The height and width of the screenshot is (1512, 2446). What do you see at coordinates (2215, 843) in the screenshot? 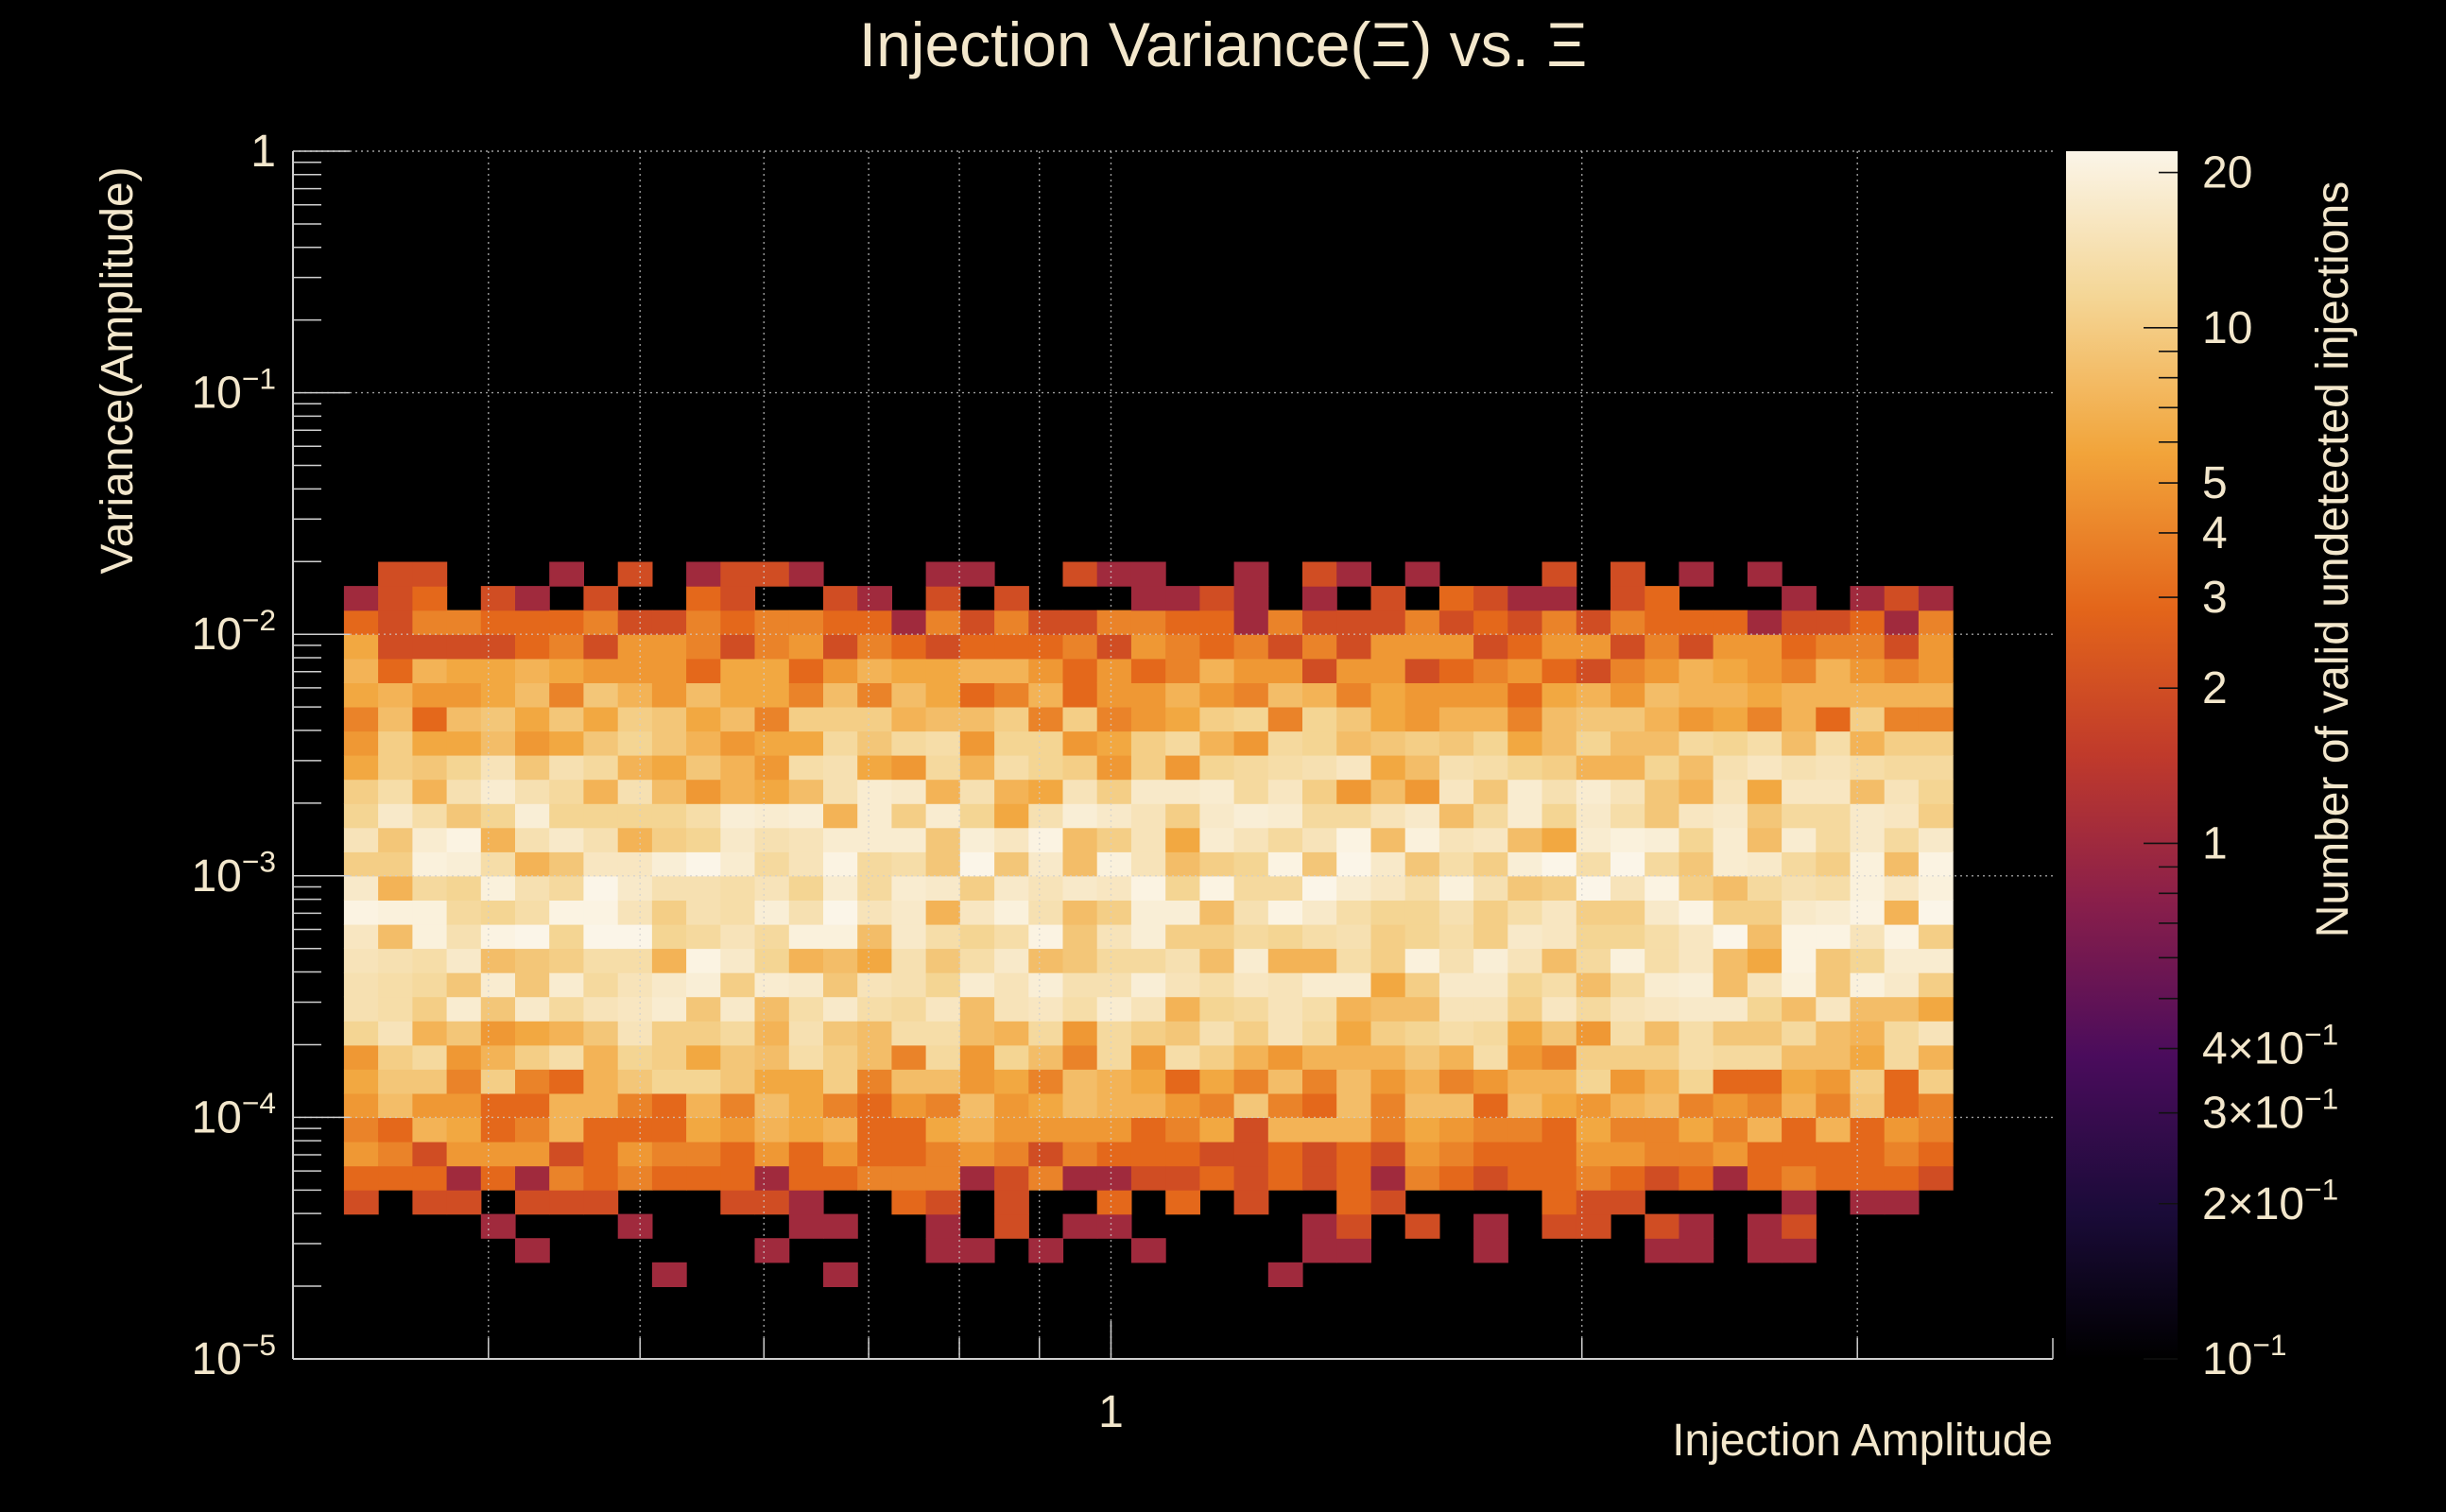
I see `colorbar-tick-label: 1` at bounding box center [2215, 843].